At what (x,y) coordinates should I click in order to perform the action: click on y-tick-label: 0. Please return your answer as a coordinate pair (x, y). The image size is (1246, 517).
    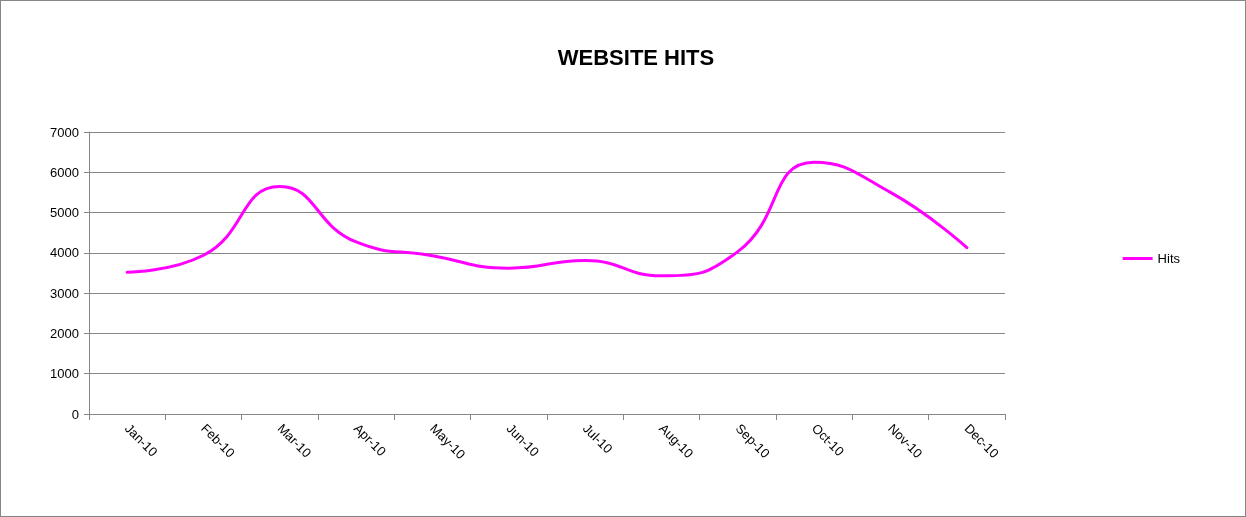
    Looking at the image, I should click on (75, 414).